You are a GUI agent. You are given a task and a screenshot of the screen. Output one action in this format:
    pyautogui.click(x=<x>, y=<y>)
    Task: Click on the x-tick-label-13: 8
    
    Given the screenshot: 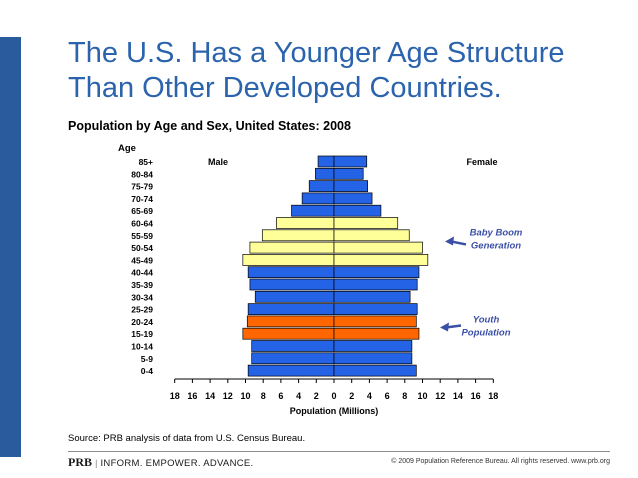 What is the action you would take?
    pyautogui.click(x=404, y=396)
    